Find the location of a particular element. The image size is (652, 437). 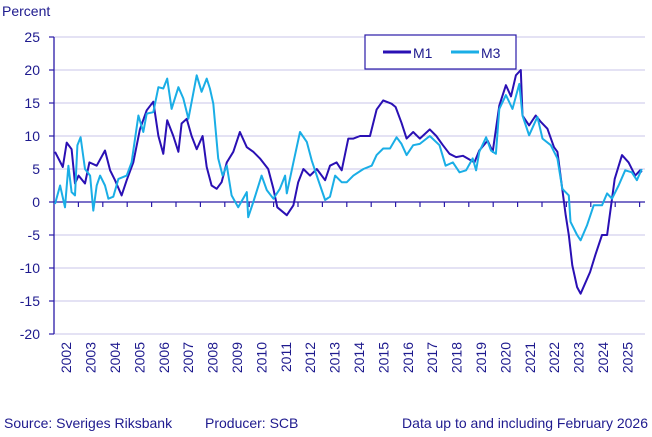

x-tick-label: 2003 is located at coordinates (91, 357).